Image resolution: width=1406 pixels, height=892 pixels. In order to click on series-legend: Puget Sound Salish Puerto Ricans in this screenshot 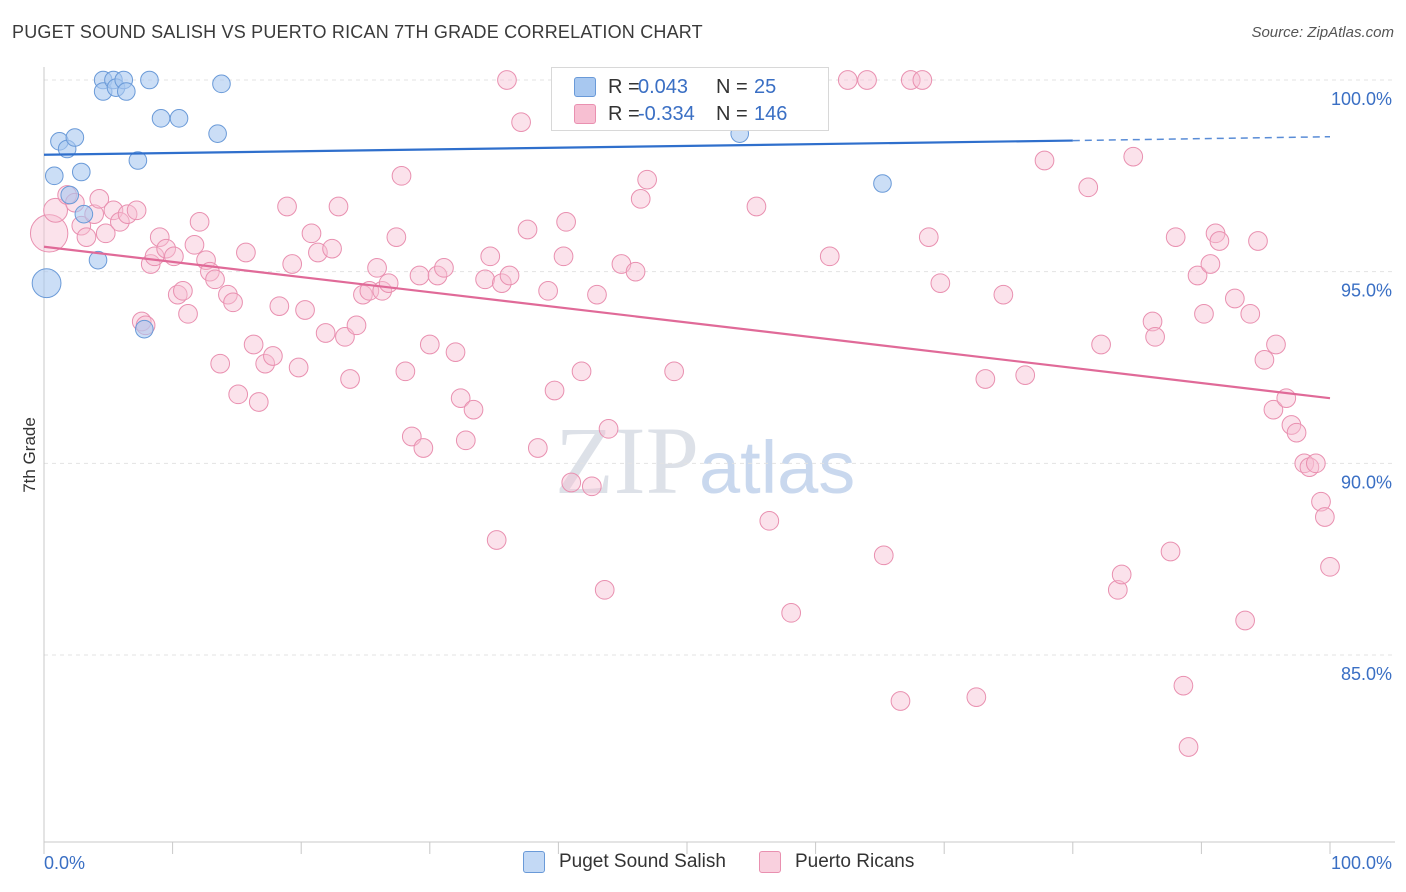, I will do `click(703, 864)`.